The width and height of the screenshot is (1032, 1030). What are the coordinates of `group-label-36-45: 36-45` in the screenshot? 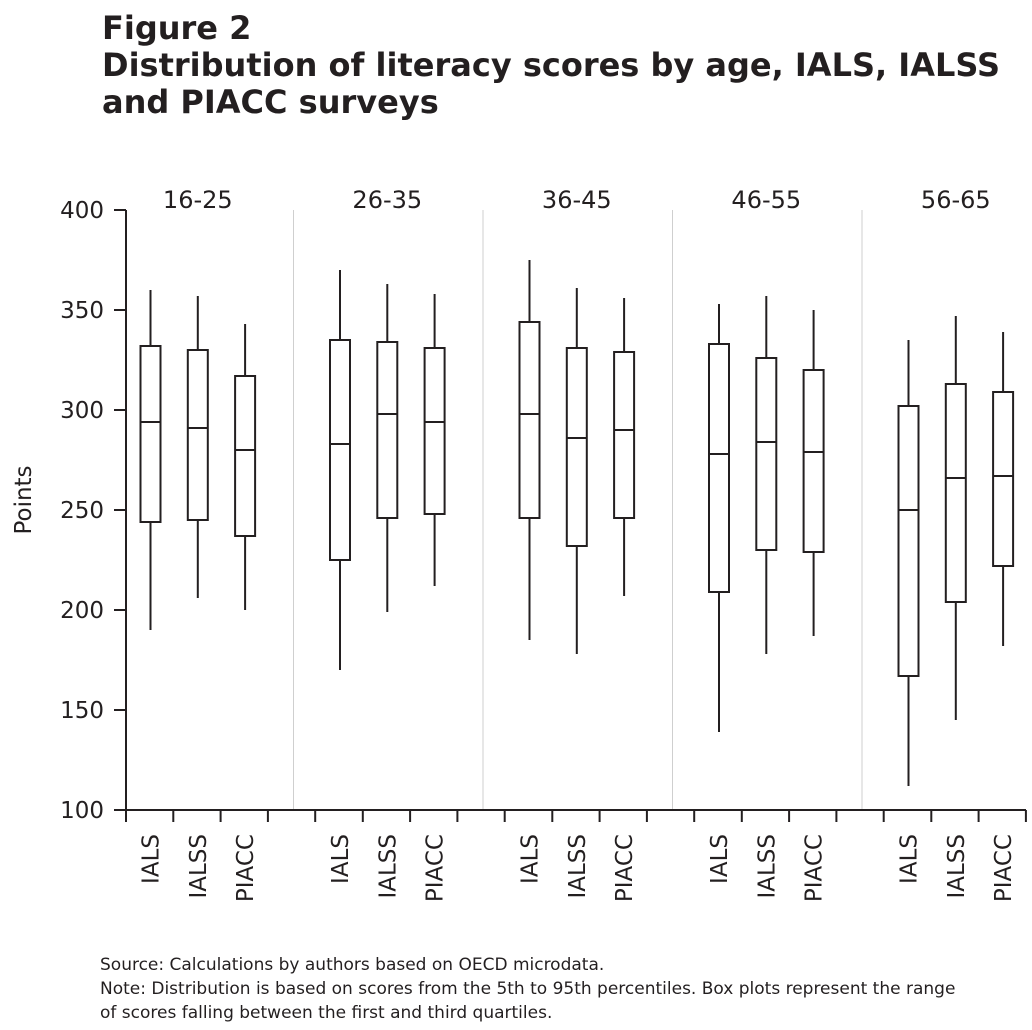 It's located at (577, 200).